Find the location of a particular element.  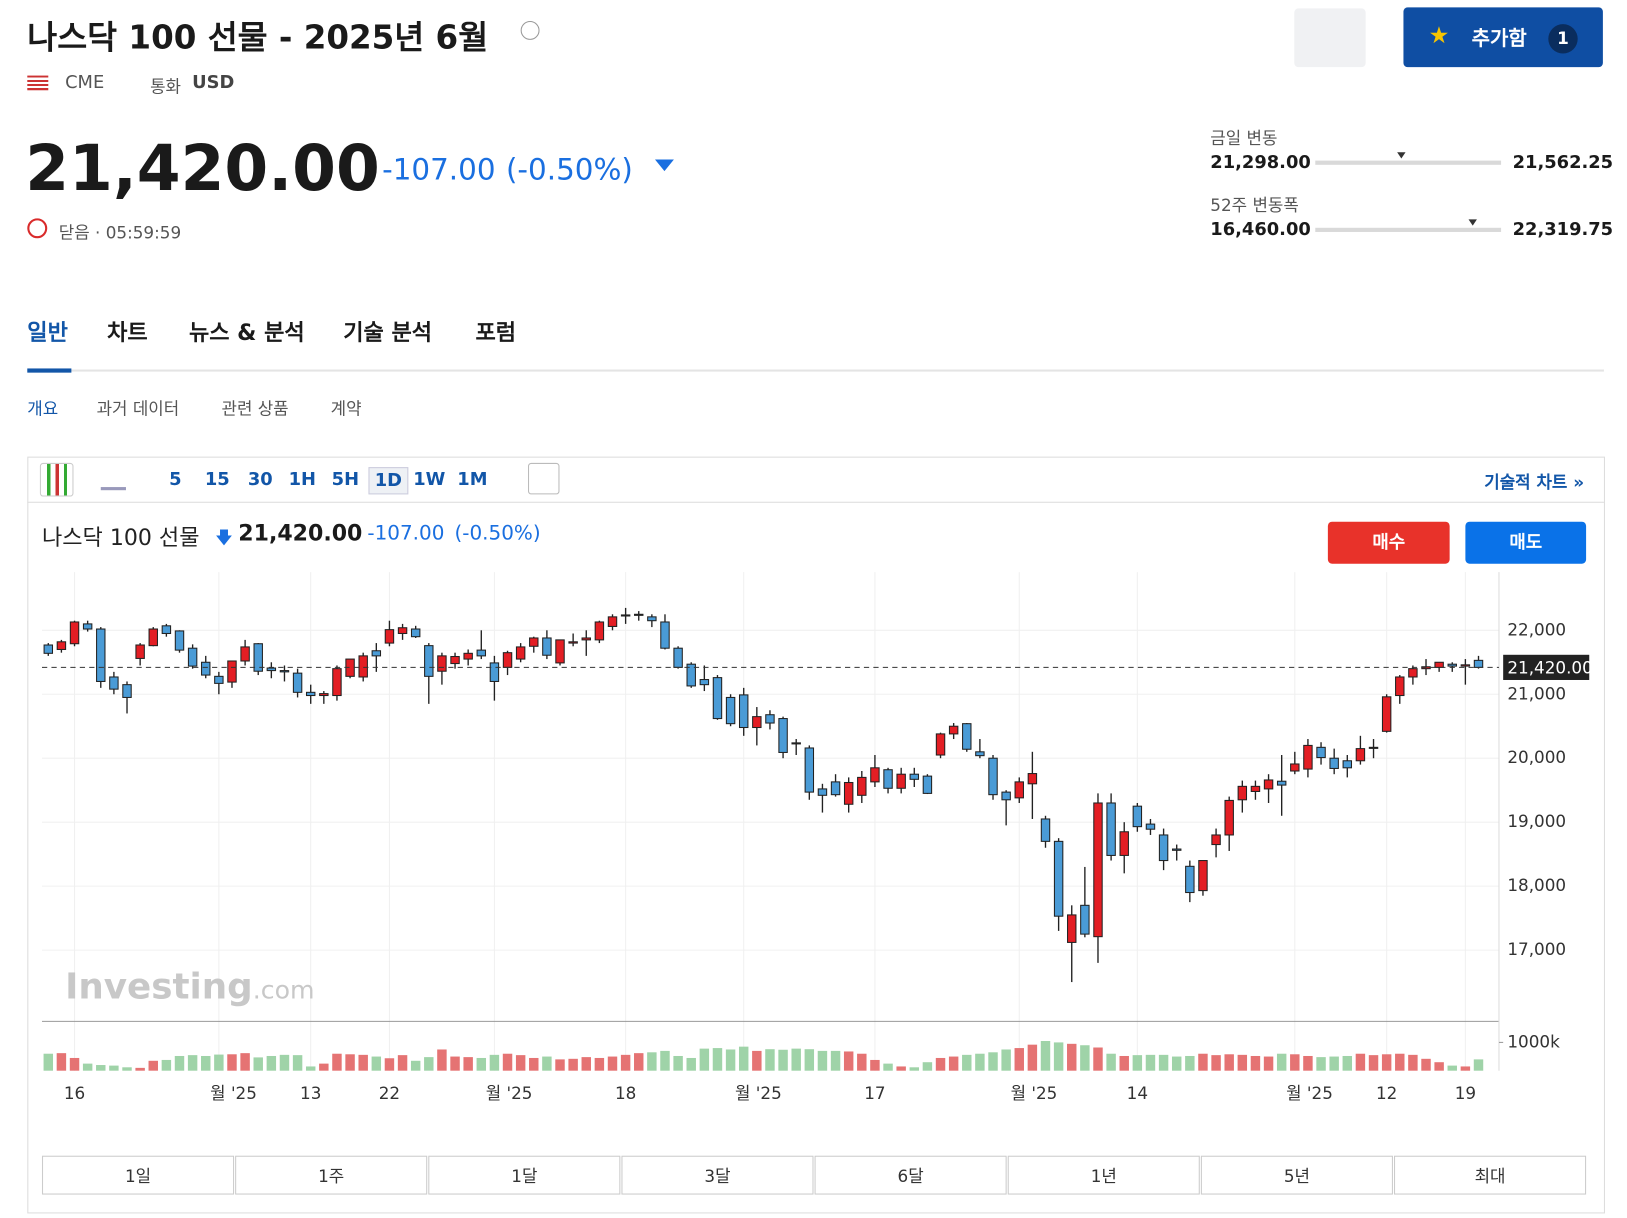

y-tick-label: 22,000 is located at coordinates (1536, 629).